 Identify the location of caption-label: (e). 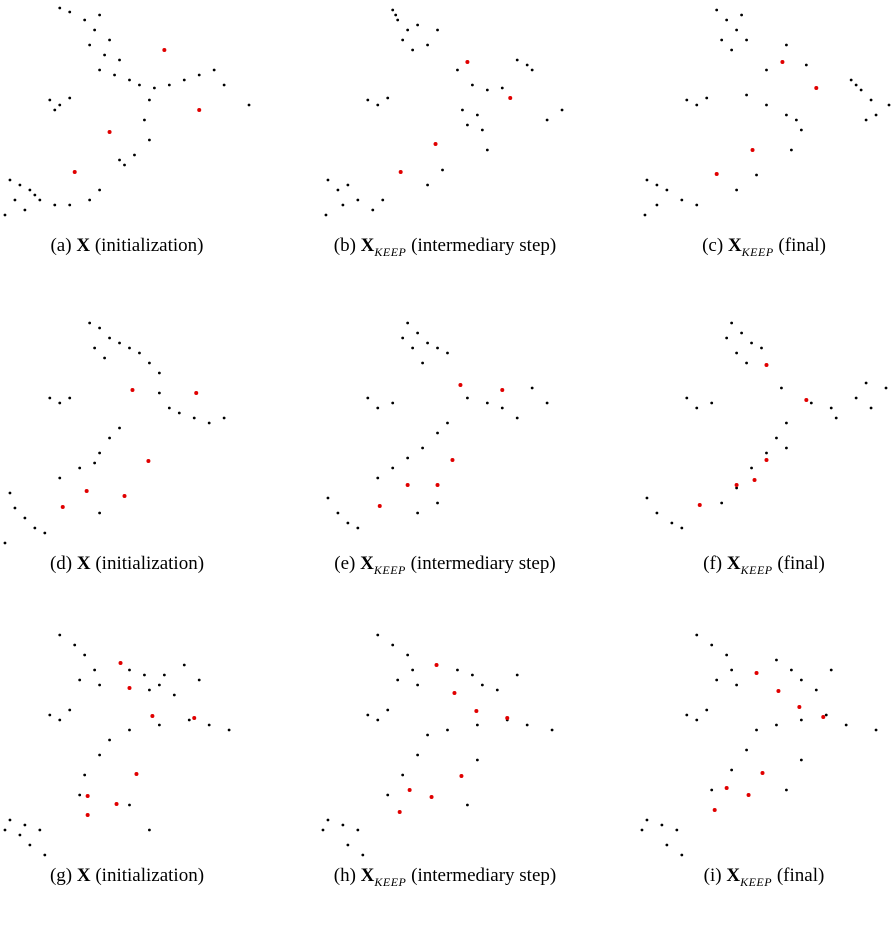
(345, 563).